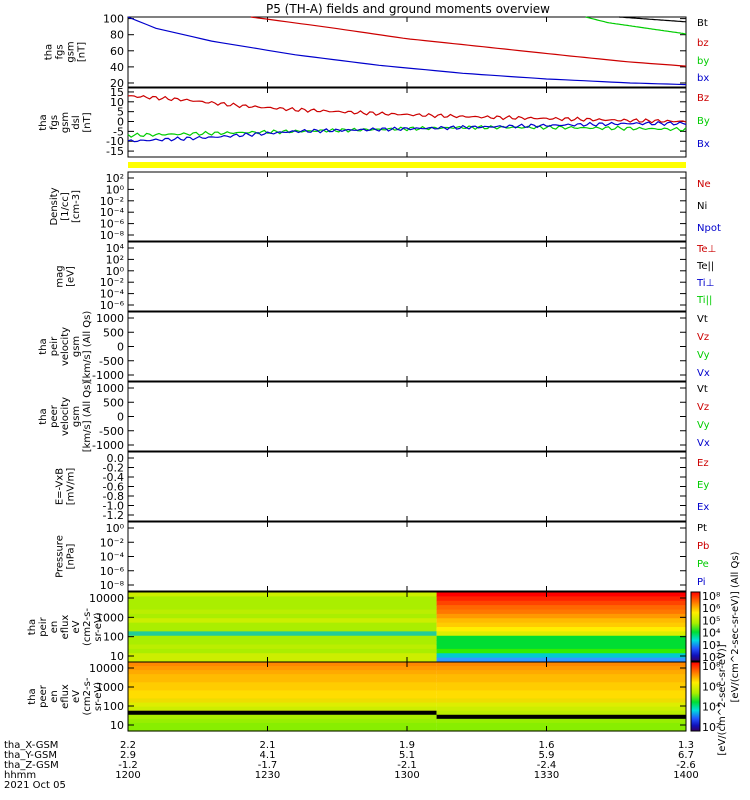 Image resolution: width=750 pixels, height=800 pixels. I want to click on y-tick-label: -1.2, so click(113, 515).